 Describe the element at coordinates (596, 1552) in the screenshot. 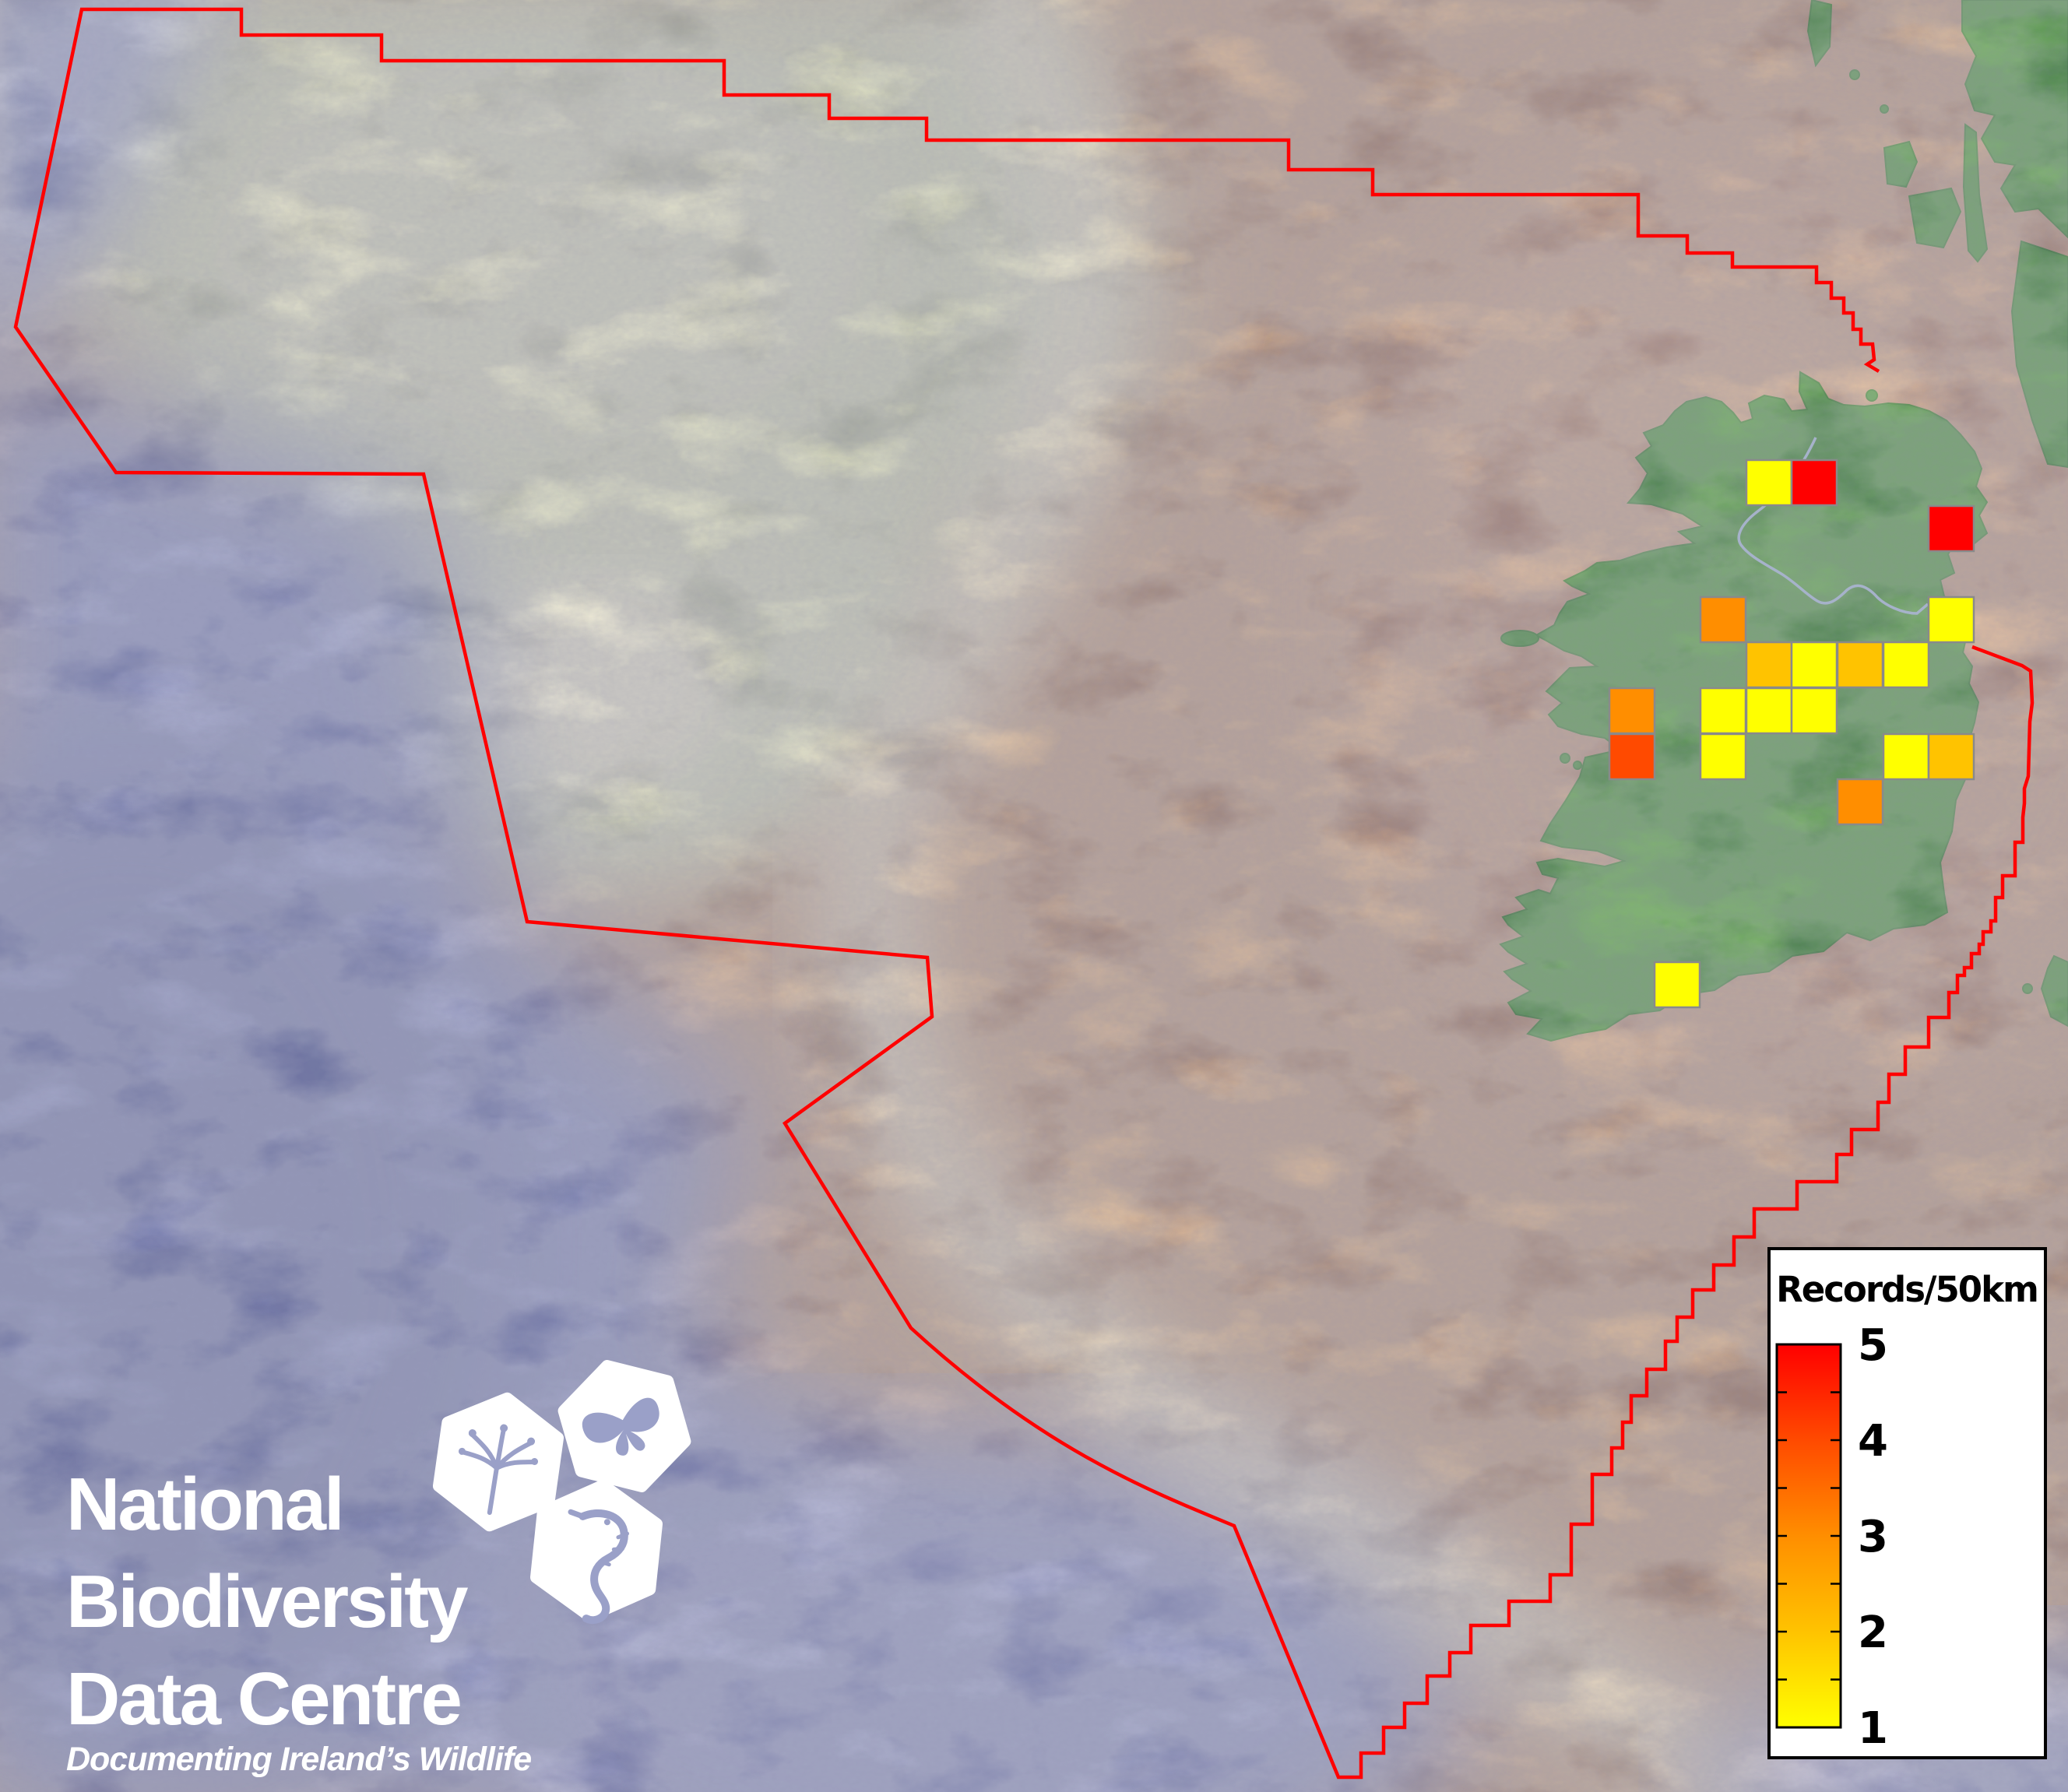

I see `seahorse-hexagon-icon` at that location.